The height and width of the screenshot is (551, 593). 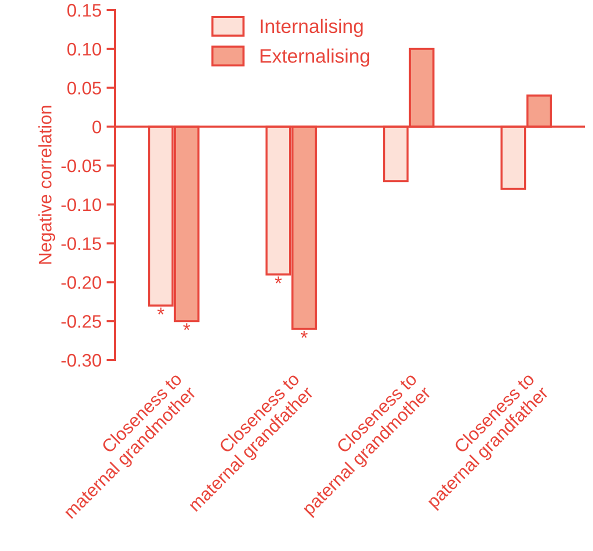 What do you see at coordinates (47, 185) in the screenshot?
I see `y-axis-title: Negative correlation` at bounding box center [47, 185].